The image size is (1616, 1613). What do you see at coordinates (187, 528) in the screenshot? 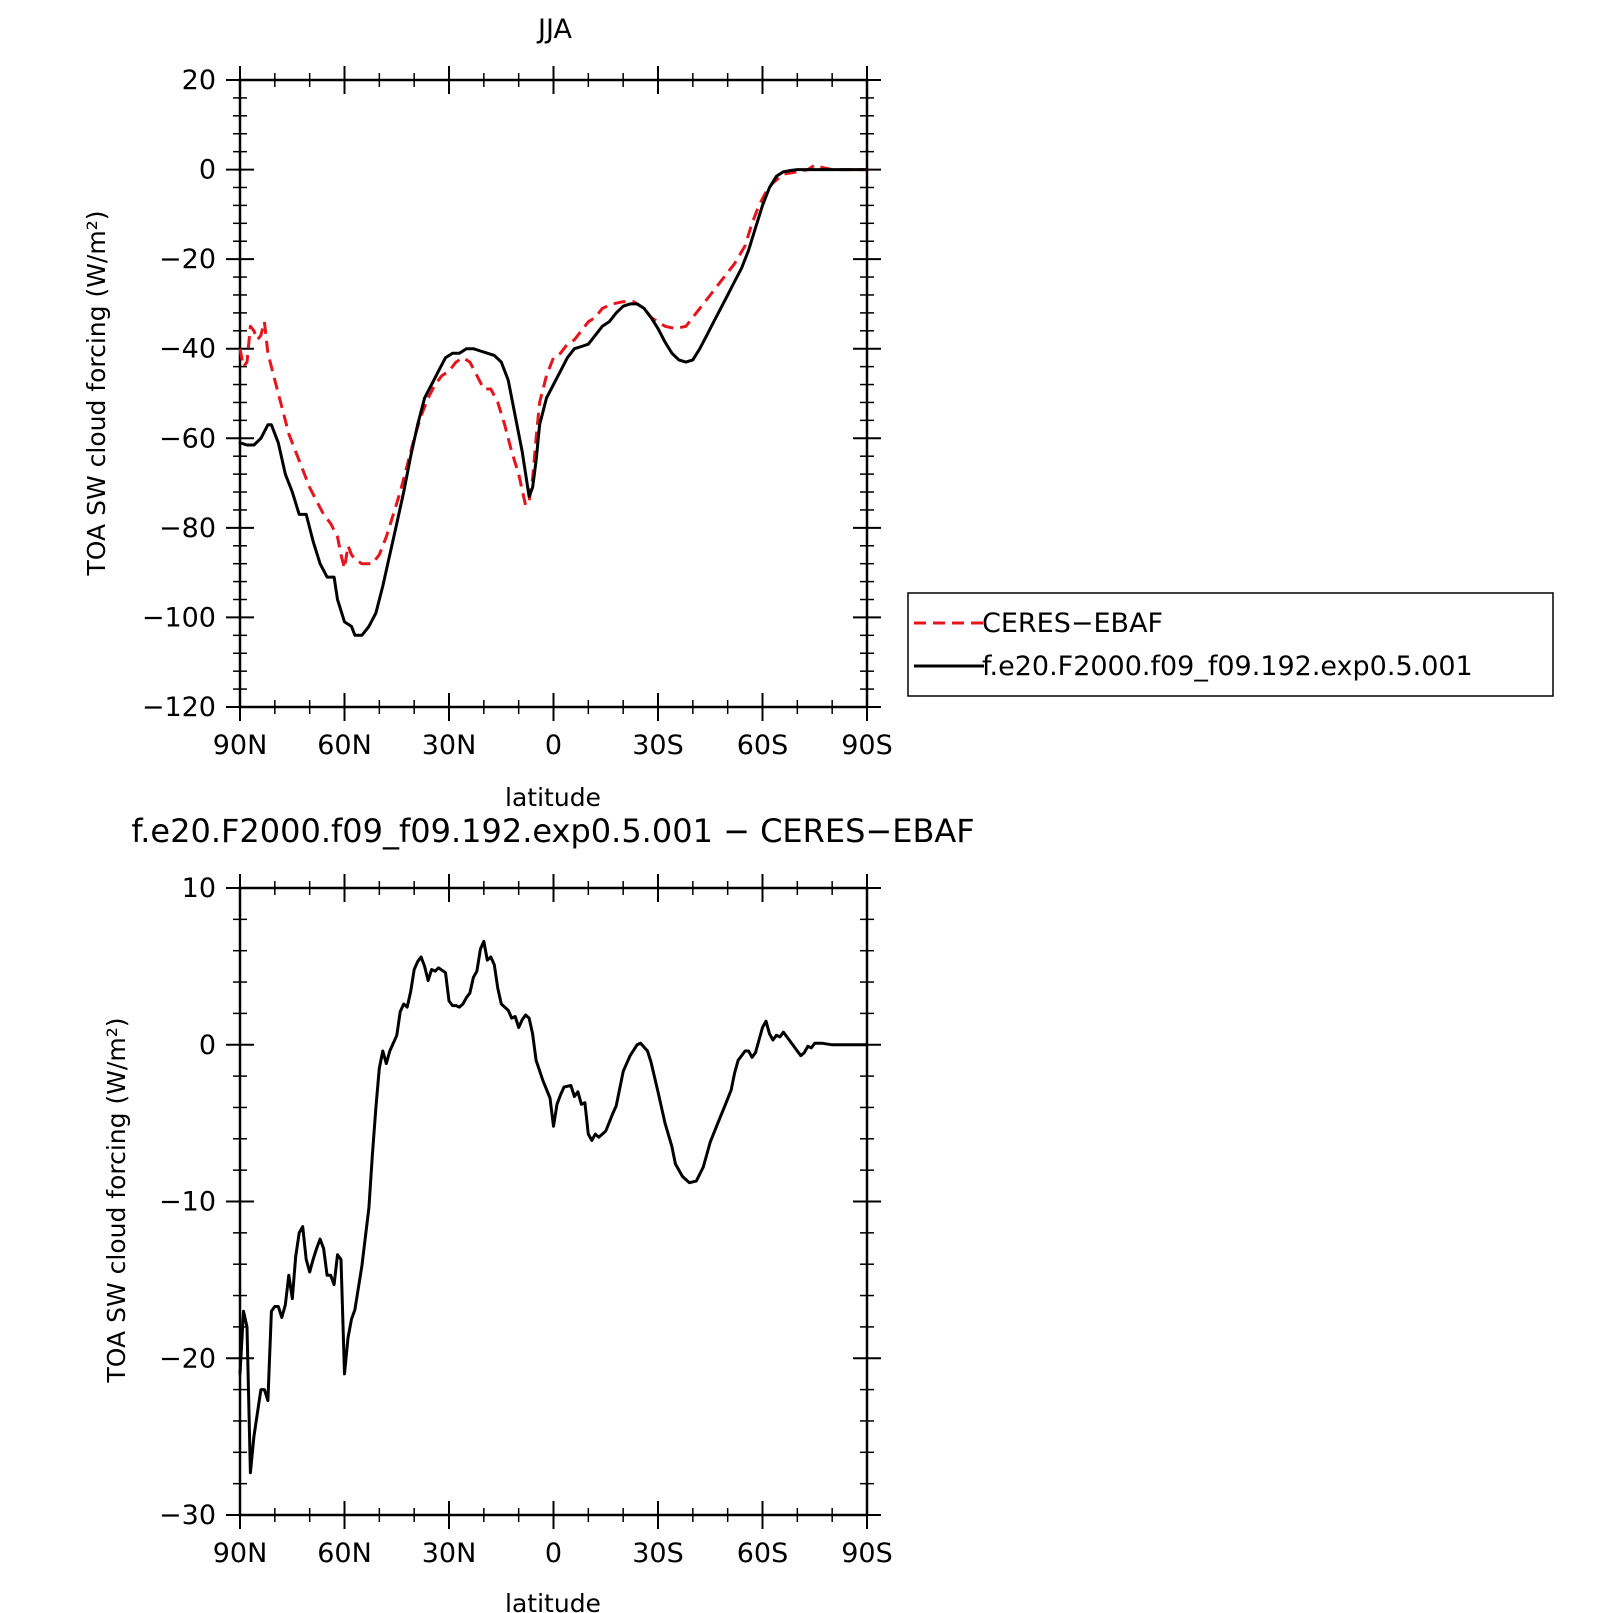
I see `y-tick-label: −80` at bounding box center [187, 528].